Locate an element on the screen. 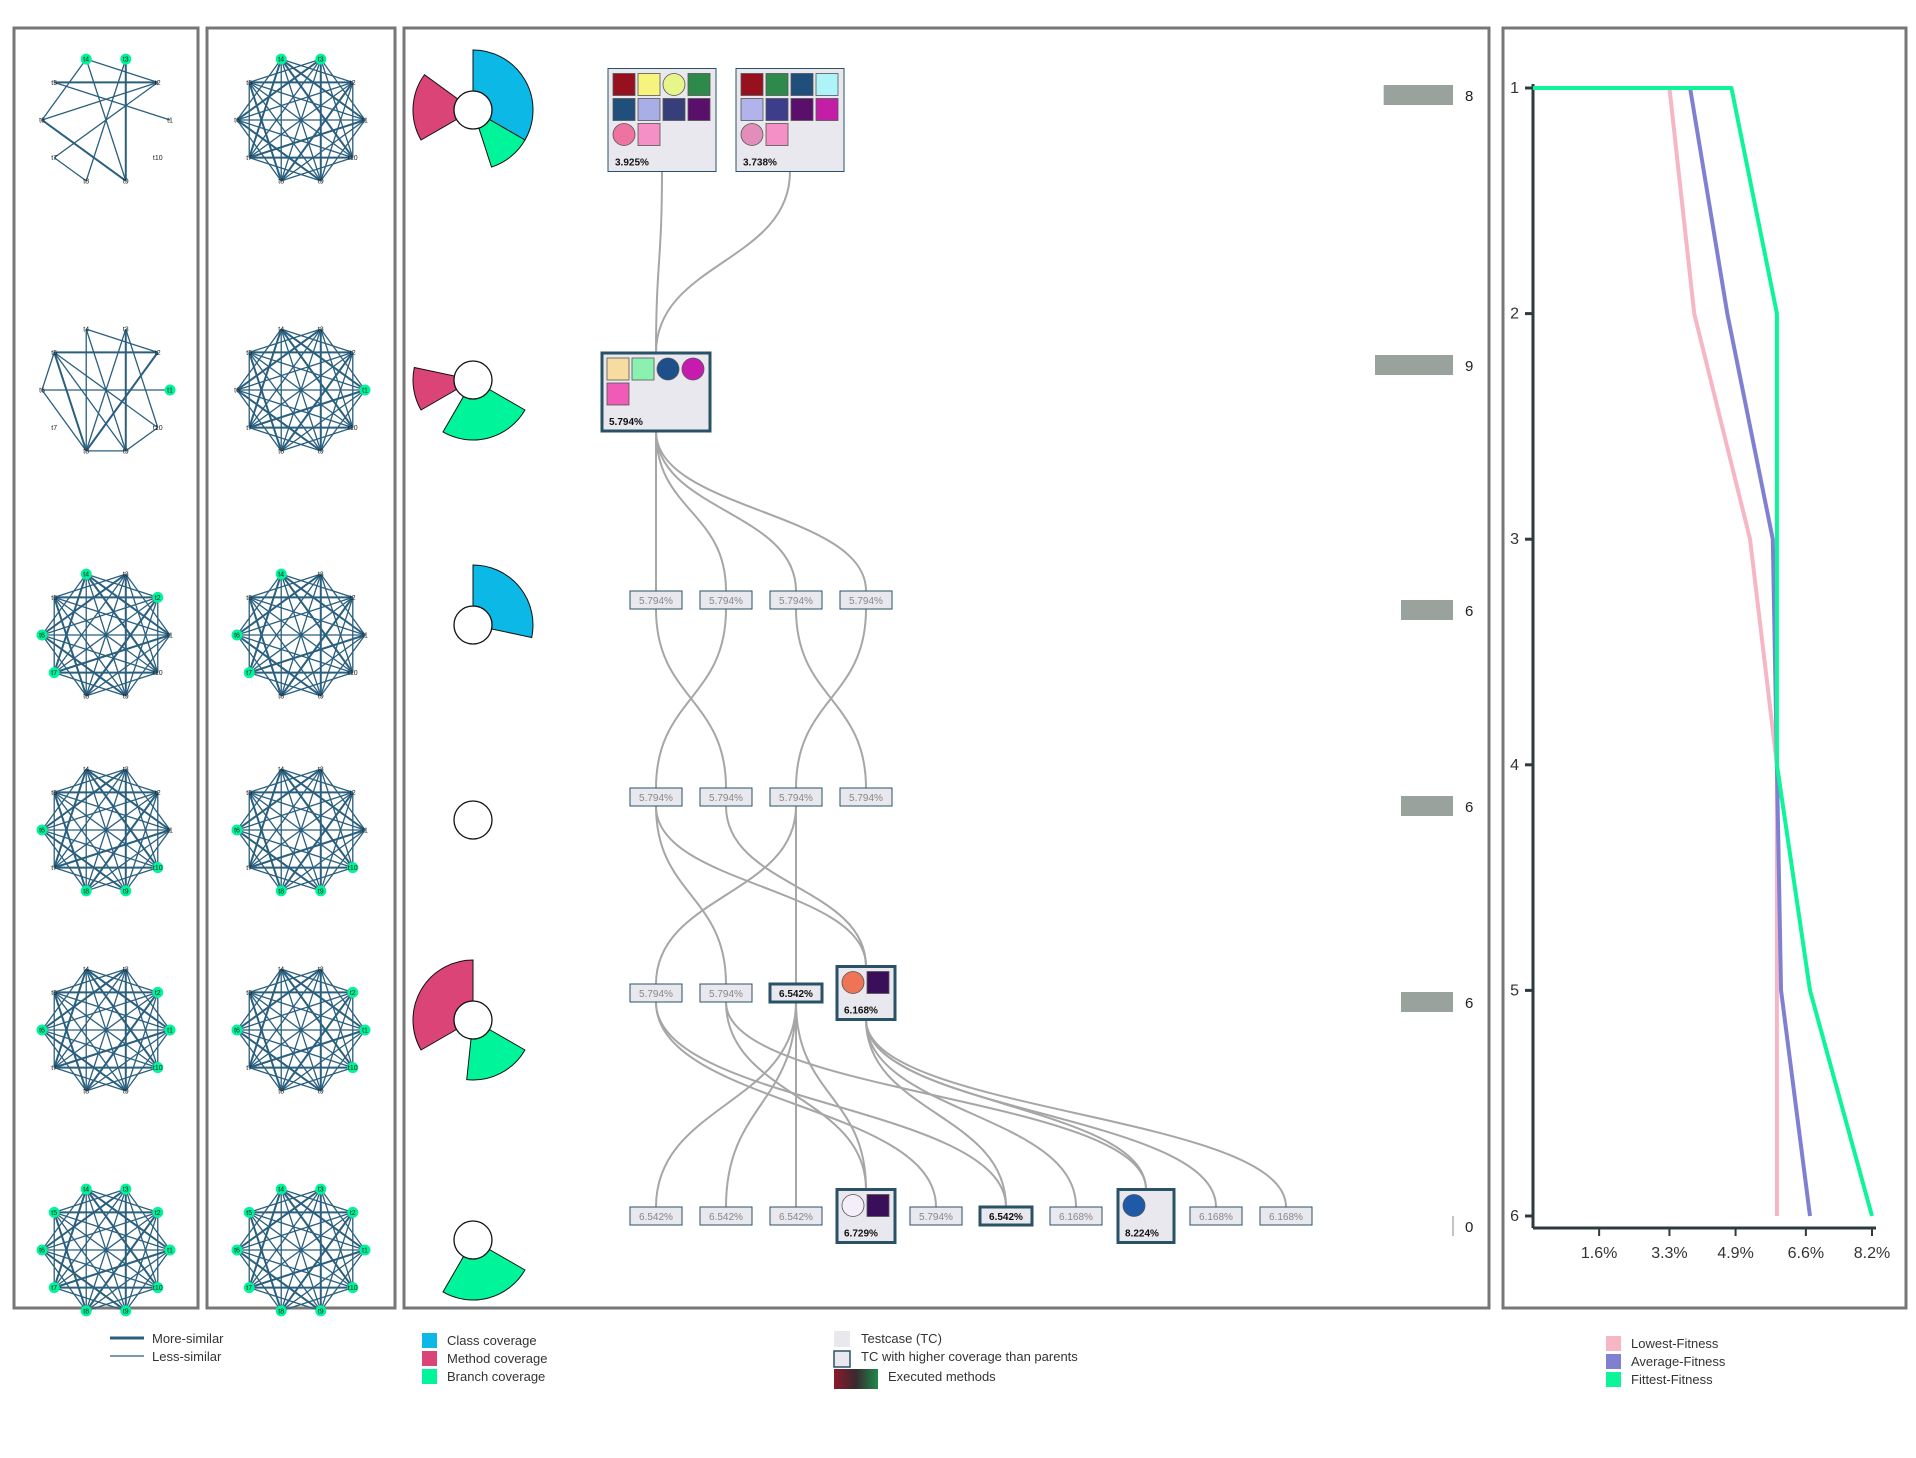  executed-methods-label: Executed methods is located at coordinates (942, 1376).